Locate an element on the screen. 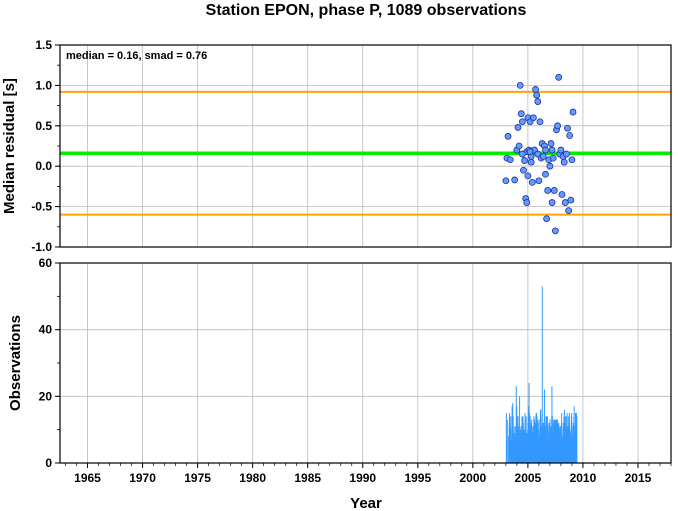  stats-annotation: median = 0.16, smad = 0.76 is located at coordinates (136, 56).